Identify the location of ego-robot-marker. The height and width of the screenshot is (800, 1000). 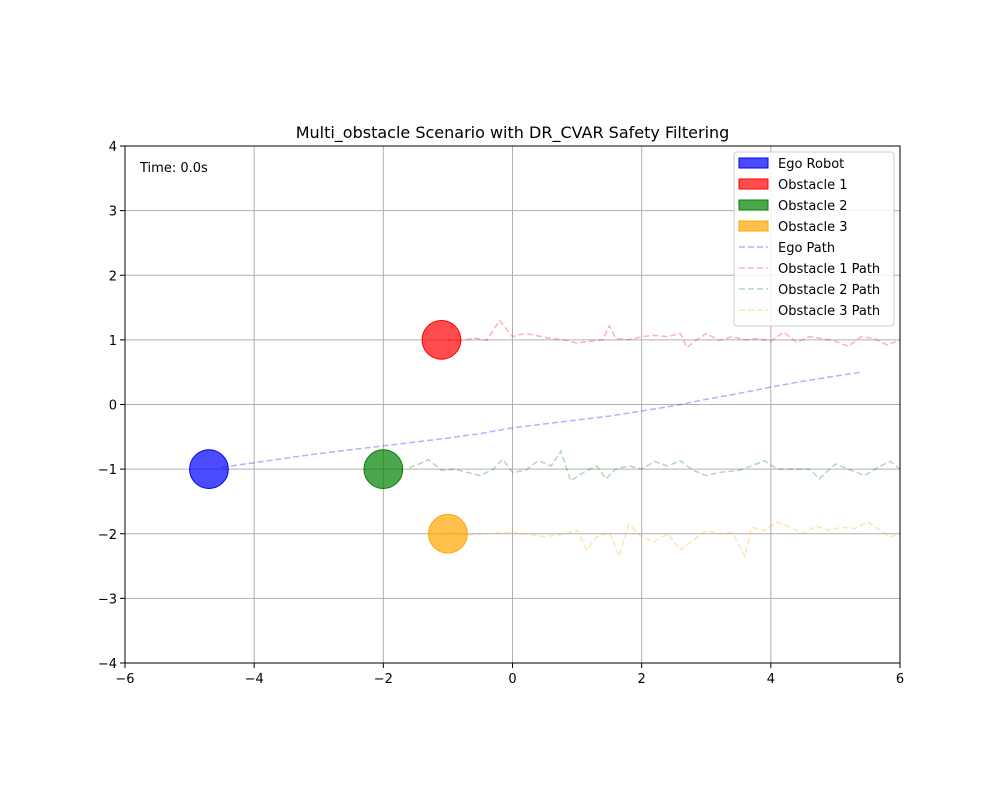
(209, 469).